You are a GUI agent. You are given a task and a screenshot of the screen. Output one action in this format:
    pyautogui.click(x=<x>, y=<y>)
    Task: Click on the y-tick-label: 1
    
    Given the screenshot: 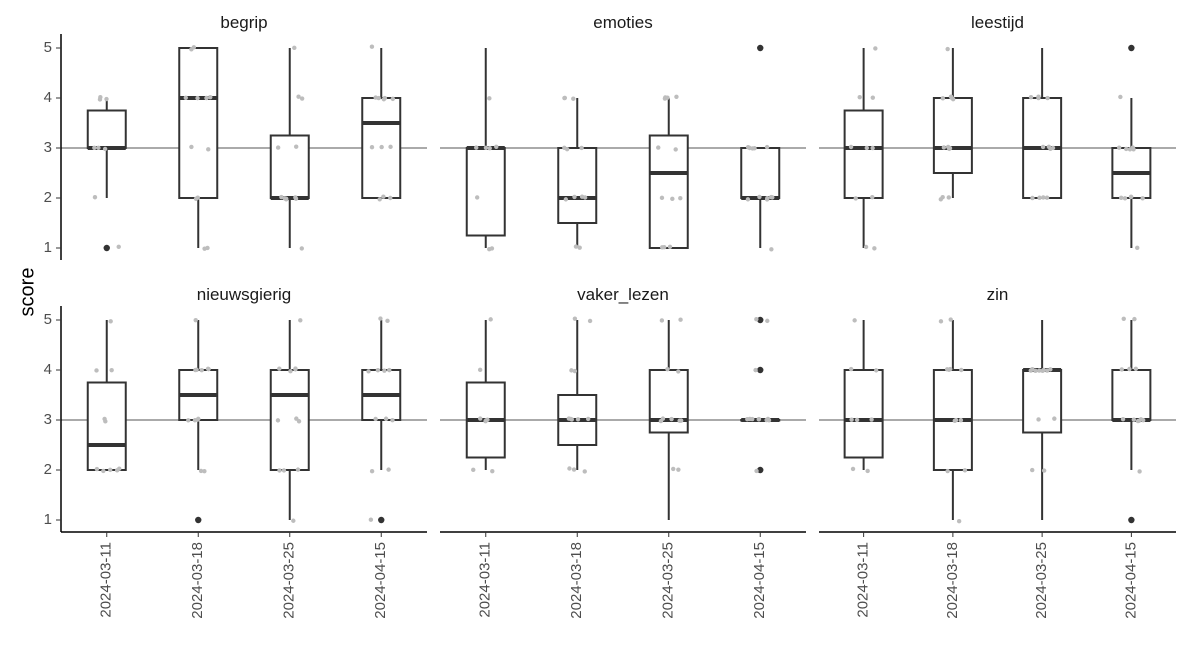 What is the action you would take?
    pyautogui.click(x=48, y=247)
    